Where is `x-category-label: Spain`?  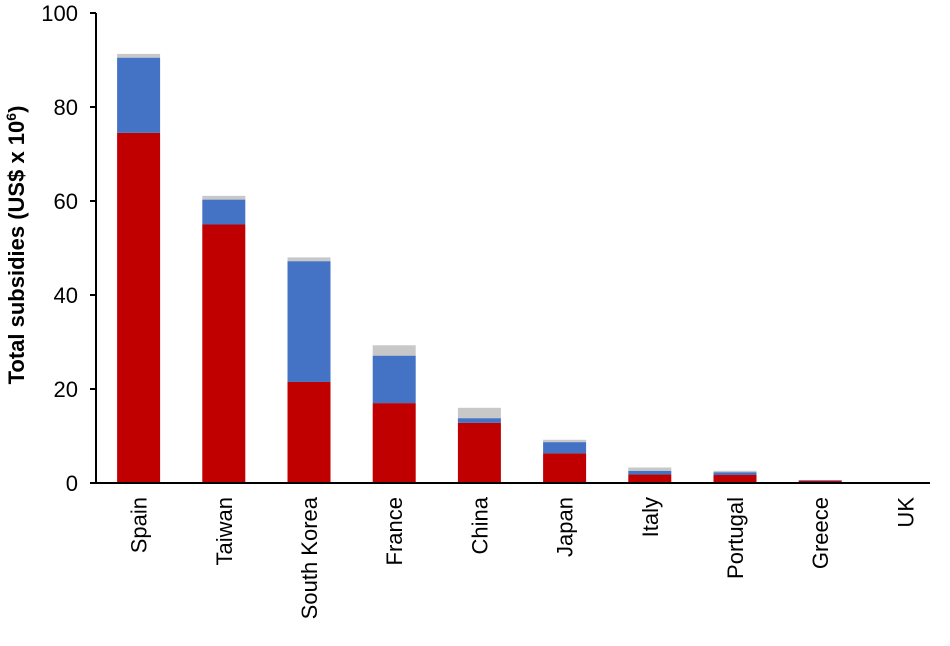 x-category-label: Spain is located at coordinates (139, 525).